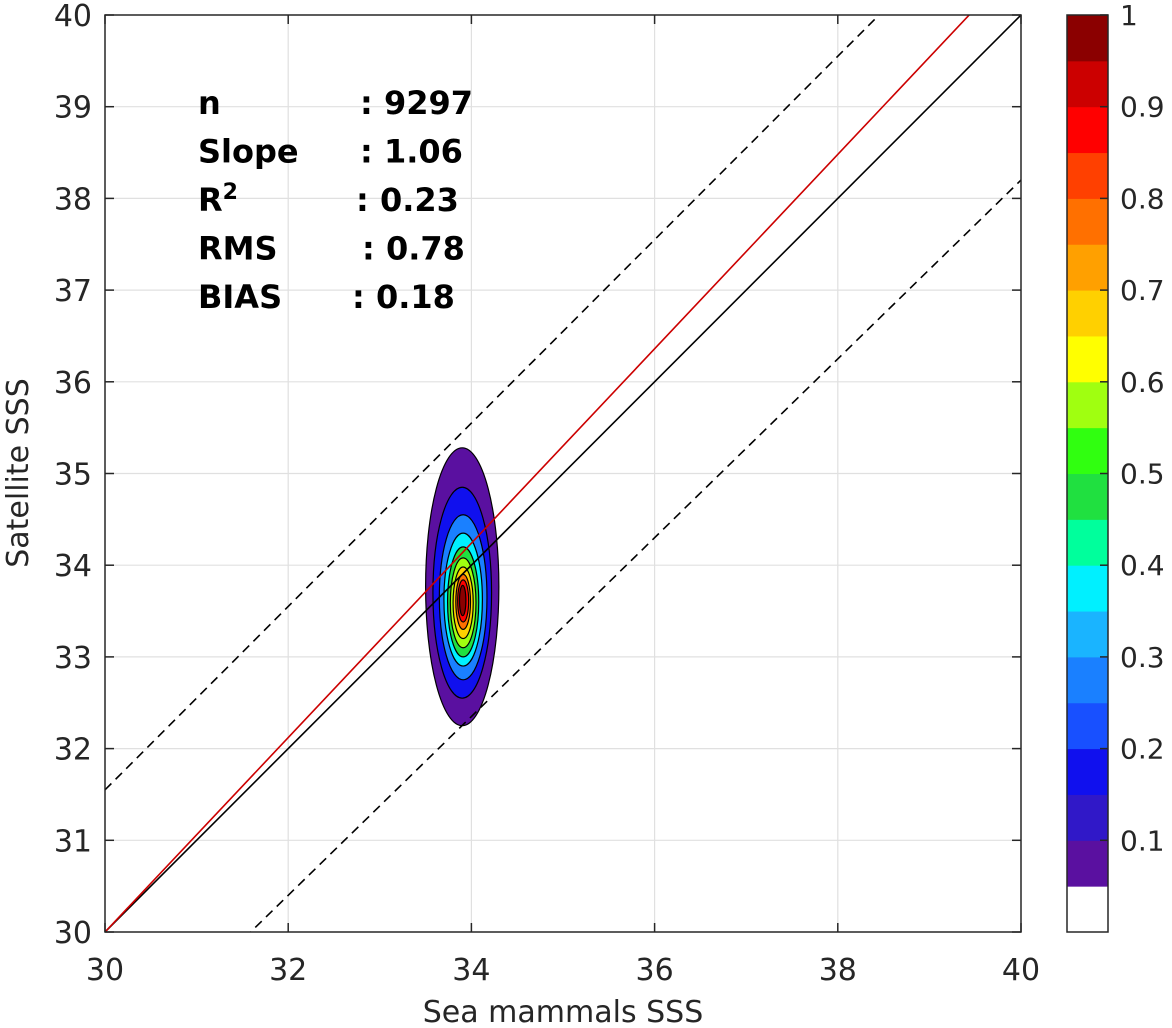  I want to click on colorbar-tick-label: 0.5, so click(1142, 474).